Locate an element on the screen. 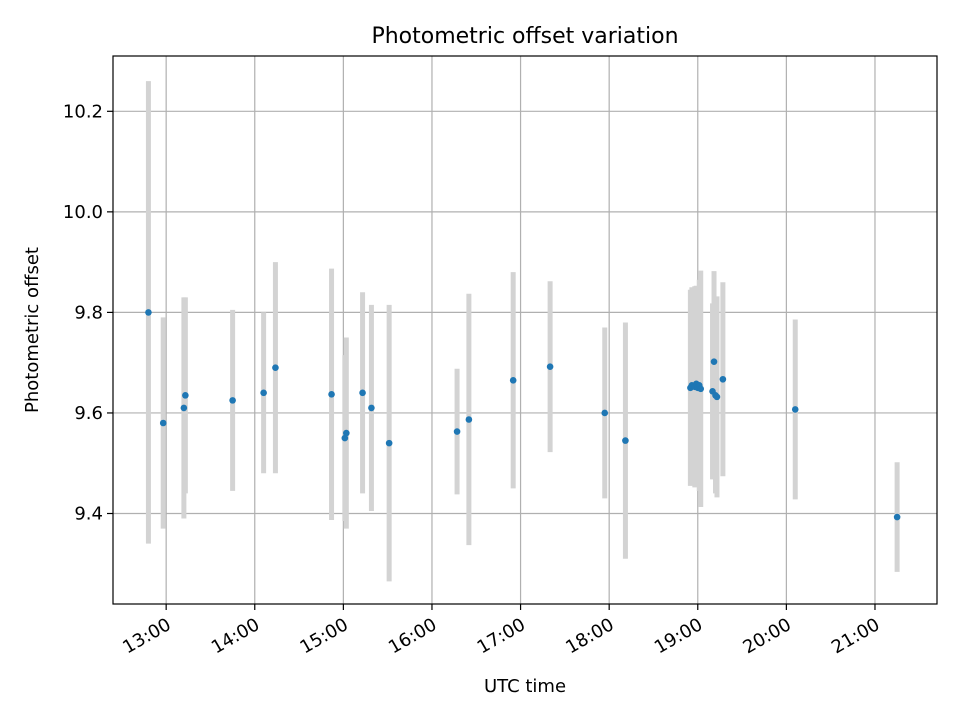  y-tick-label: 9.8 is located at coordinates (88, 312).